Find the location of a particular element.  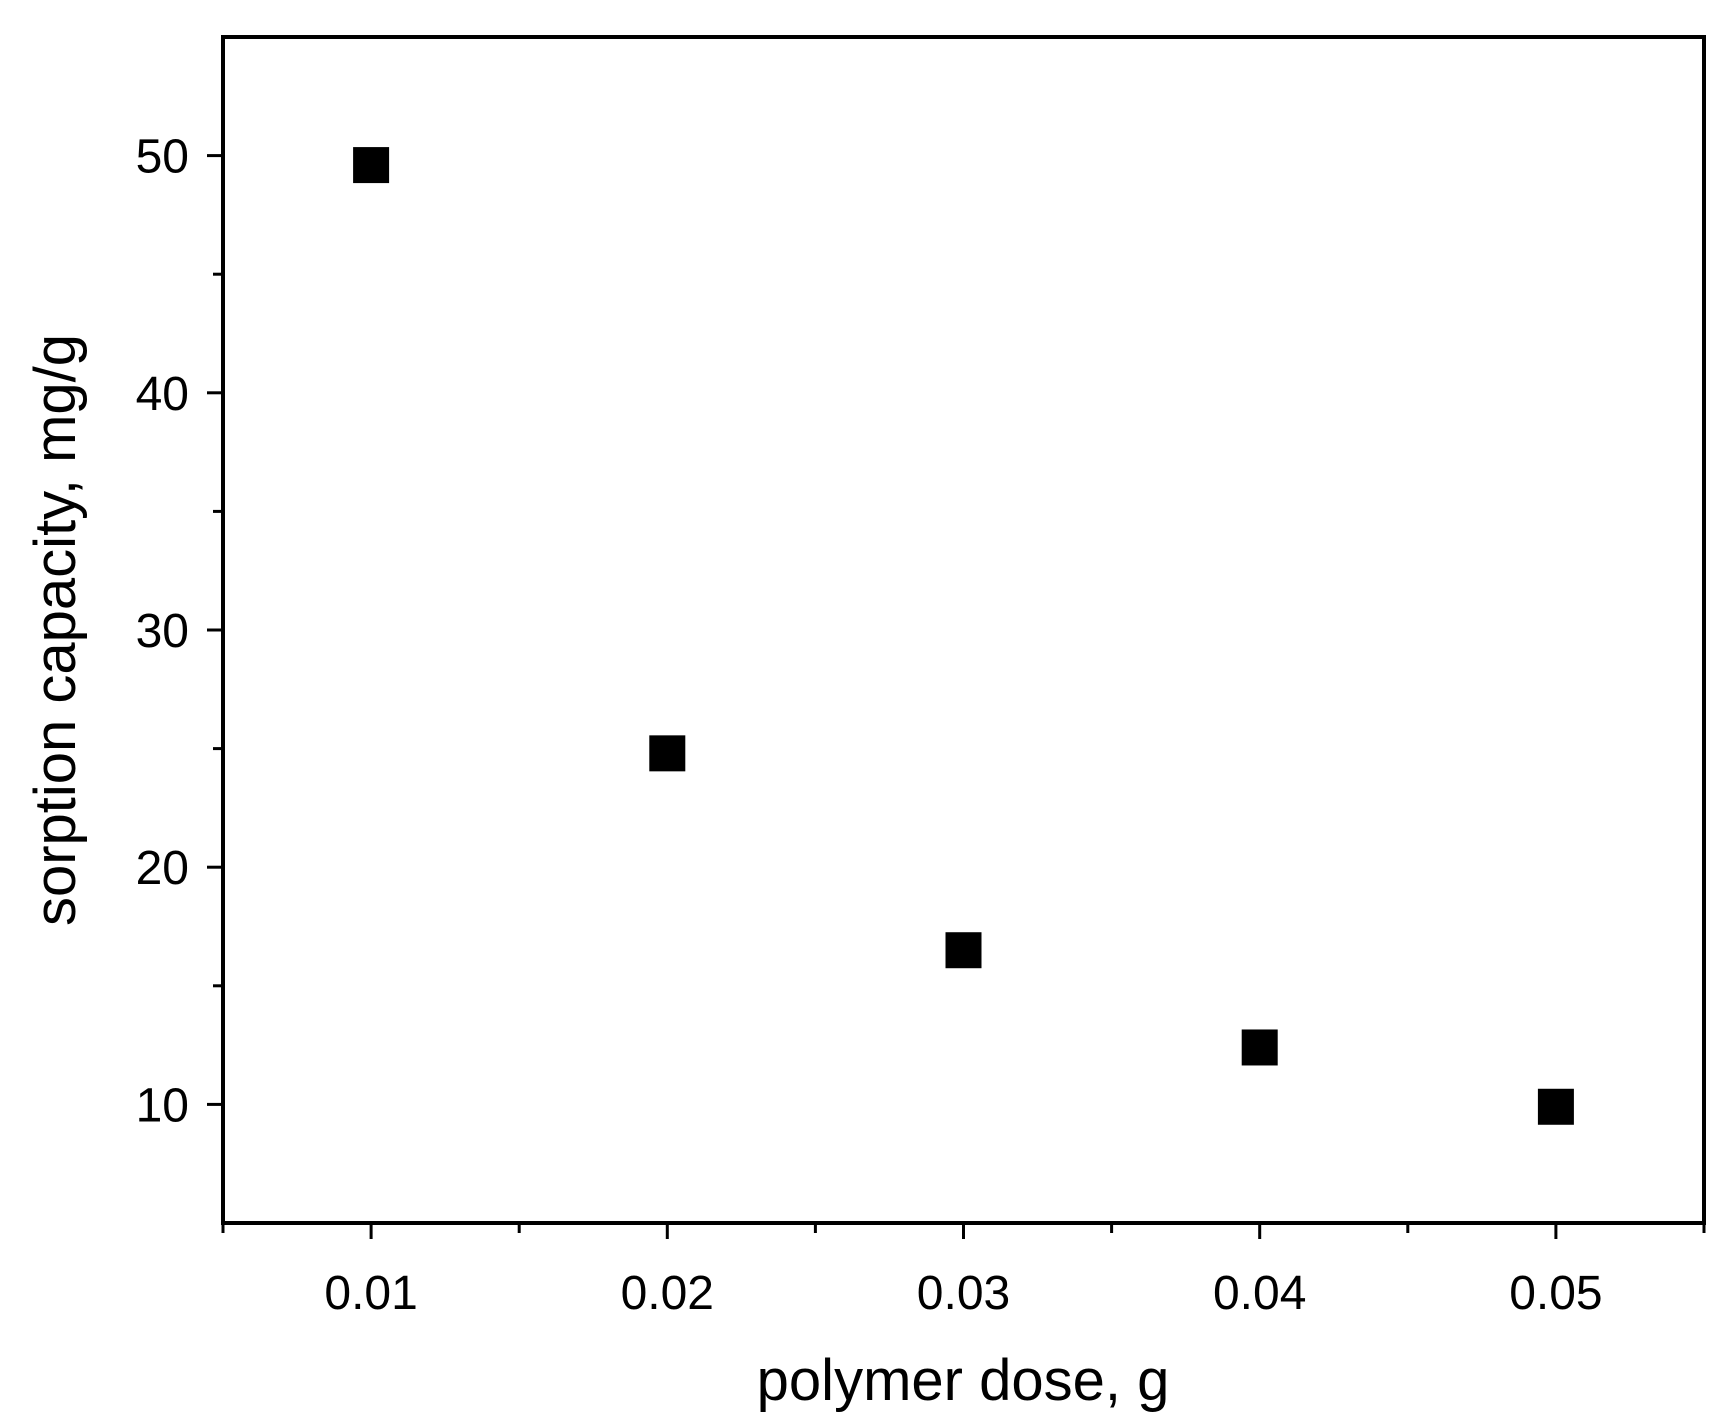

x-axis-ticks is located at coordinates (963, 1231).